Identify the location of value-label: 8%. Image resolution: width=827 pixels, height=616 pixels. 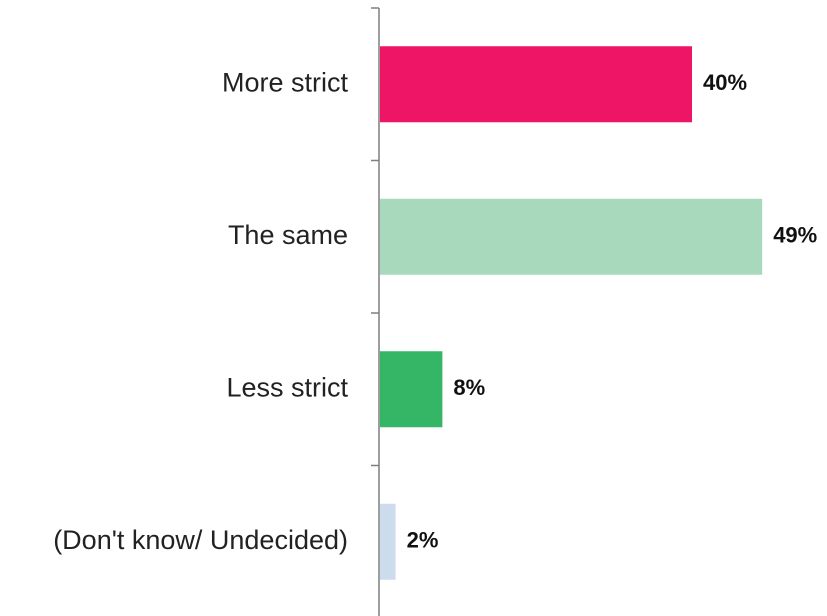
(469, 387).